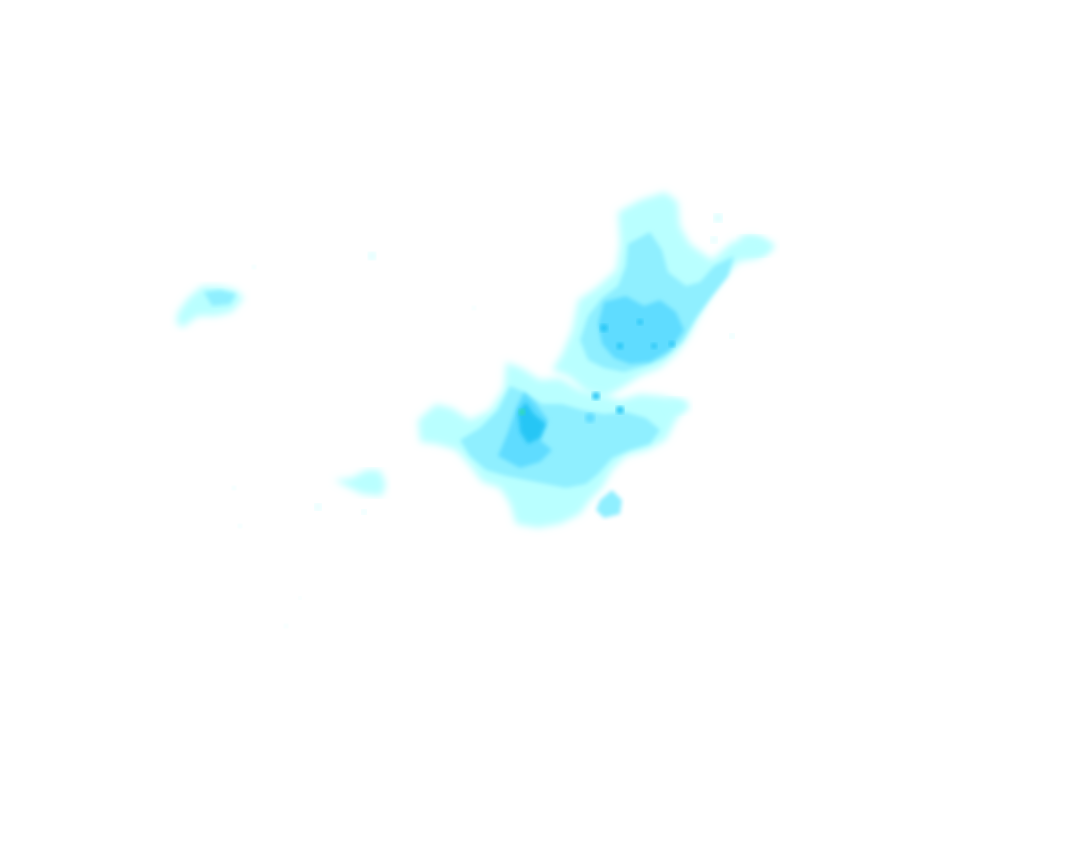  Describe the element at coordinates (554, 445) in the screenshot. I see `rain-cell-central` at that location.